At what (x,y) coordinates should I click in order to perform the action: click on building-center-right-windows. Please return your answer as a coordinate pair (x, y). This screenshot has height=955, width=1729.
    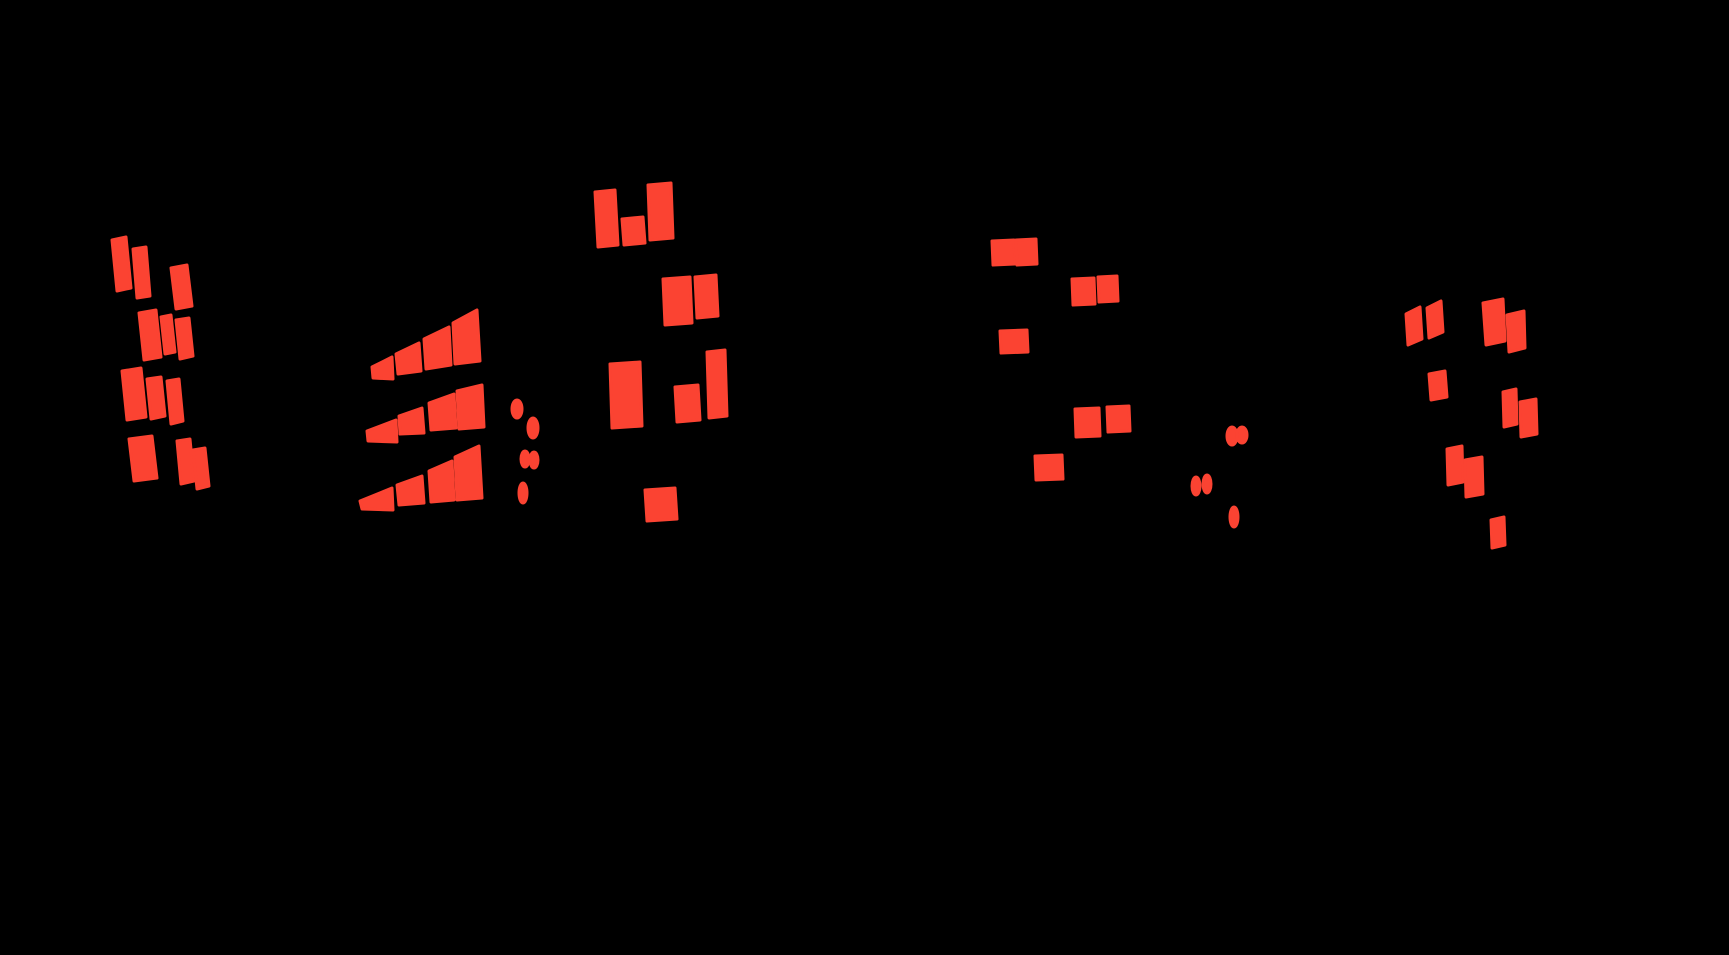
    Looking at the image, I should click on (1061, 359).